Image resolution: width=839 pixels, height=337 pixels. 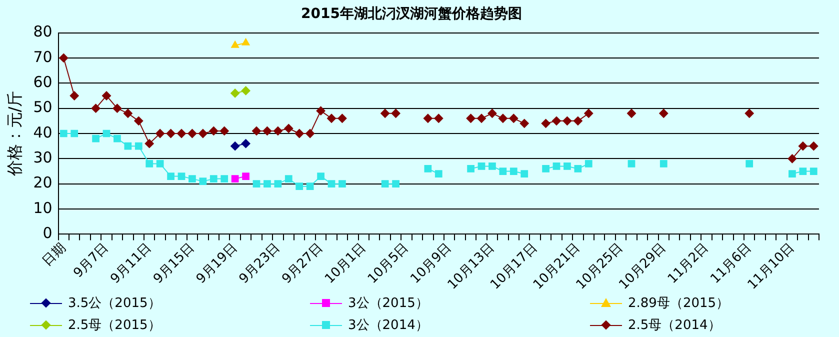 I want to click on y-tick-label: 0, so click(x=47, y=233).